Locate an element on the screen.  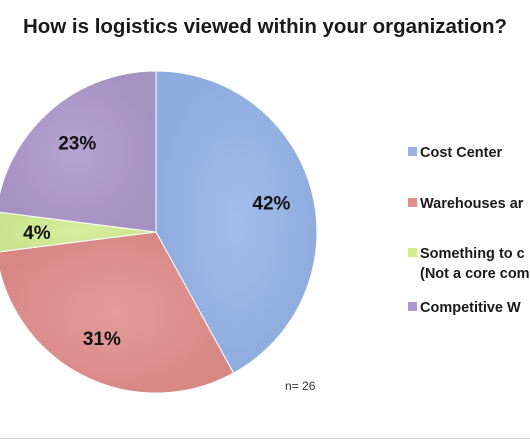
legend-label: Warehouses ar is located at coordinates (472, 204).